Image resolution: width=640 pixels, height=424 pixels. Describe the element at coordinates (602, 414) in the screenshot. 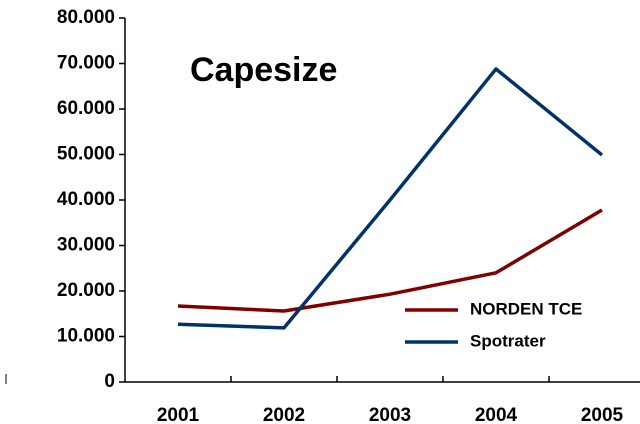

I see `x-tick-label: 2005` at that location.